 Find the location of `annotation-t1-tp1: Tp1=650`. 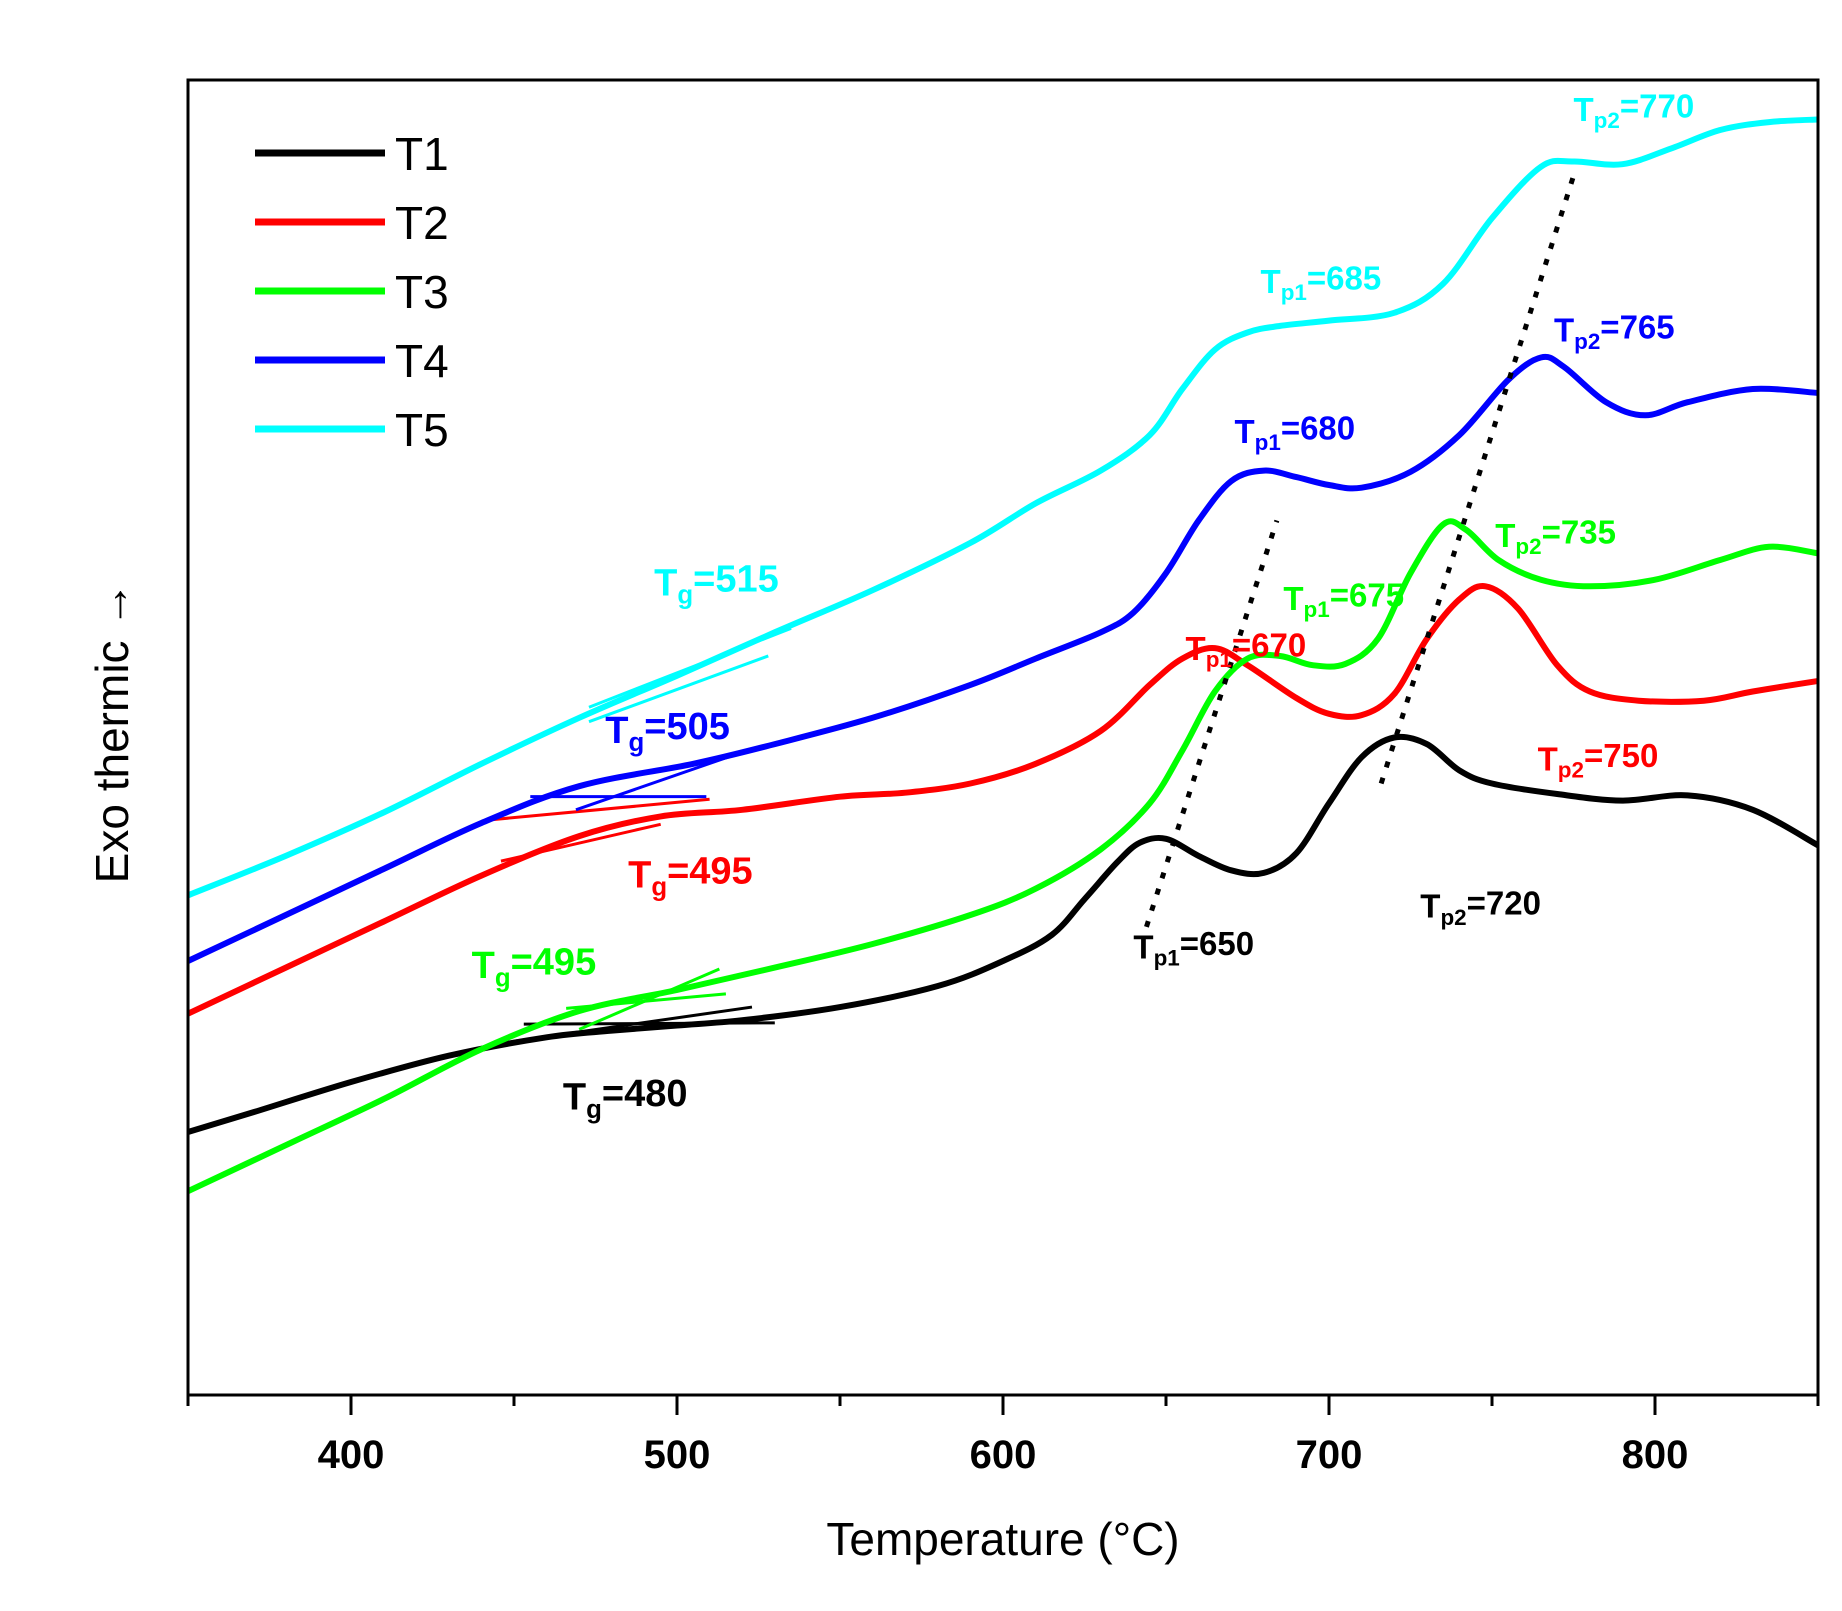

annotation-t1-tp1: Tp1=650 is located at coordinates (1193, 948).